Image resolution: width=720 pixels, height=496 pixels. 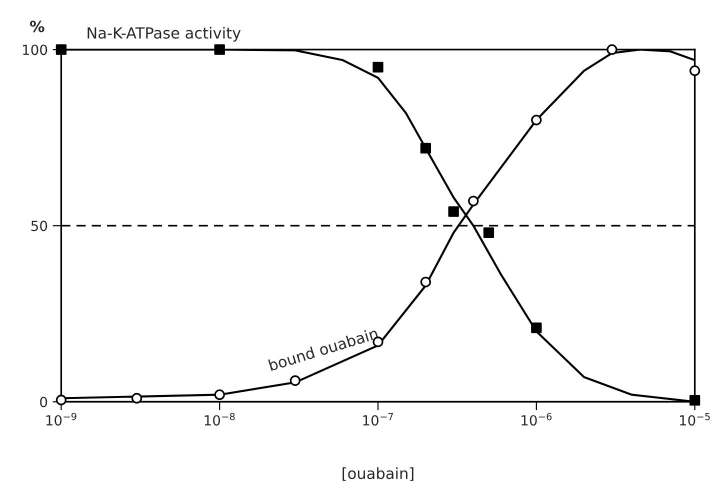 I want to click on x-tick-label: 10$^{−9}$, so click(x=61, y=419).